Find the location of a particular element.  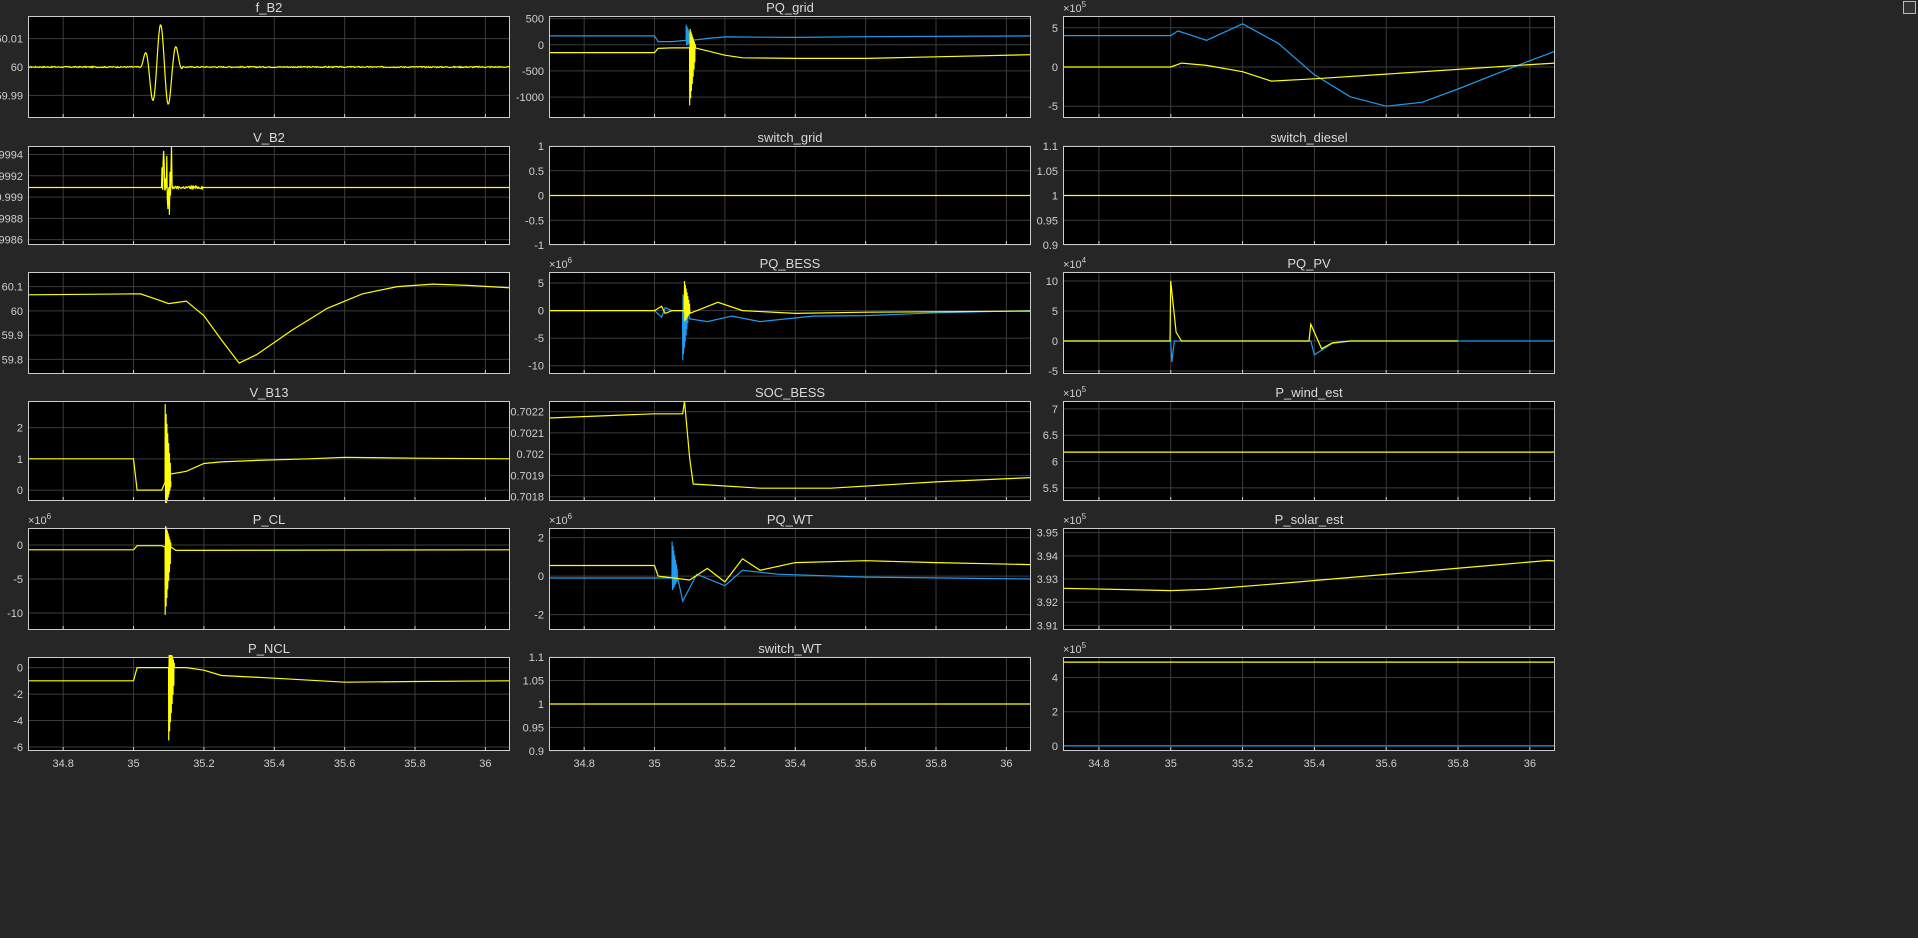

subplot-title: switch_grid is located at coordinates (790, 137).